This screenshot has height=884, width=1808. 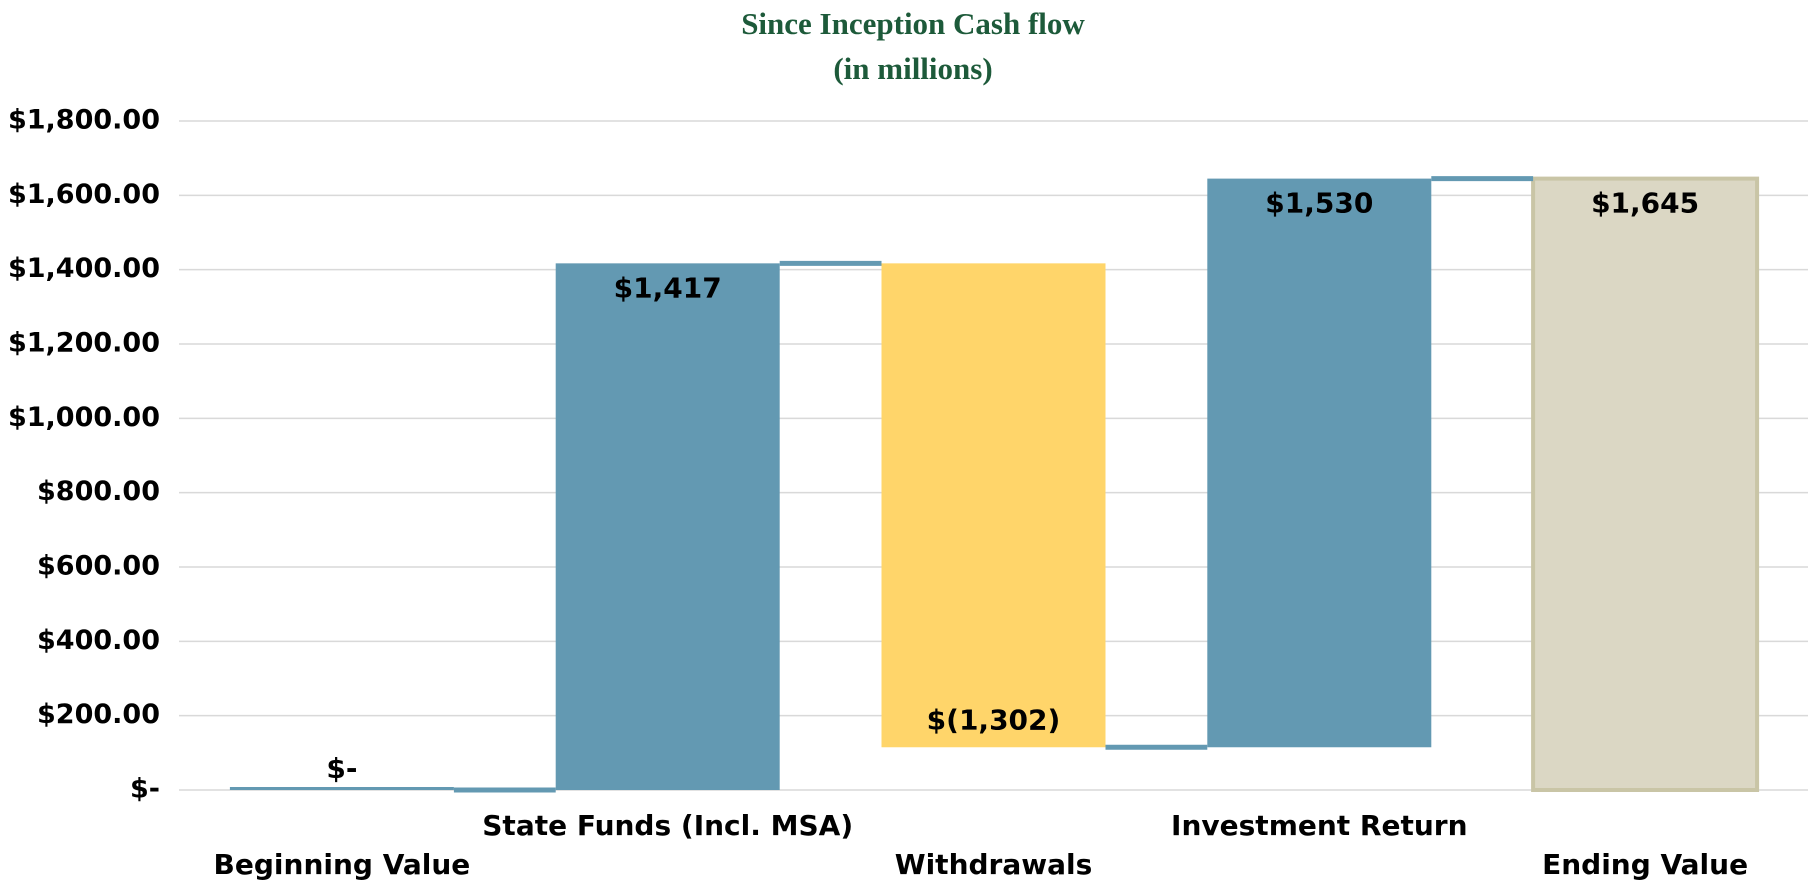 I want to click on data-label: $(1,302), so click(x=994, y=719).